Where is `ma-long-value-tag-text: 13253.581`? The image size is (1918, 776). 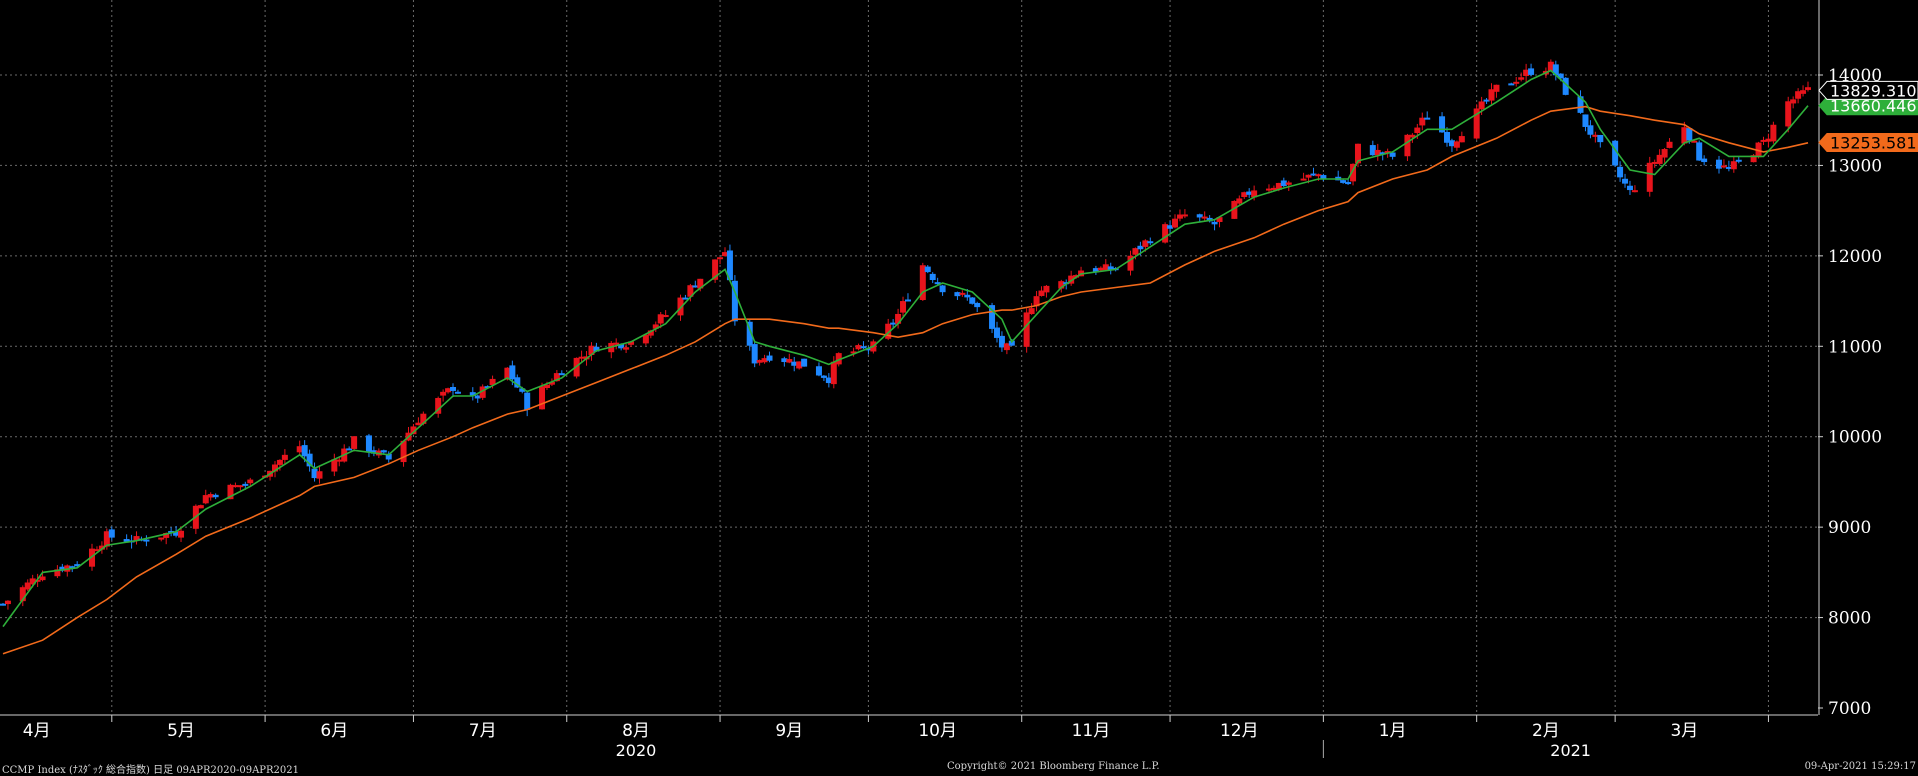
ma-long-value-tag-text: 13253.581 is located at coordinates (1873, 142).